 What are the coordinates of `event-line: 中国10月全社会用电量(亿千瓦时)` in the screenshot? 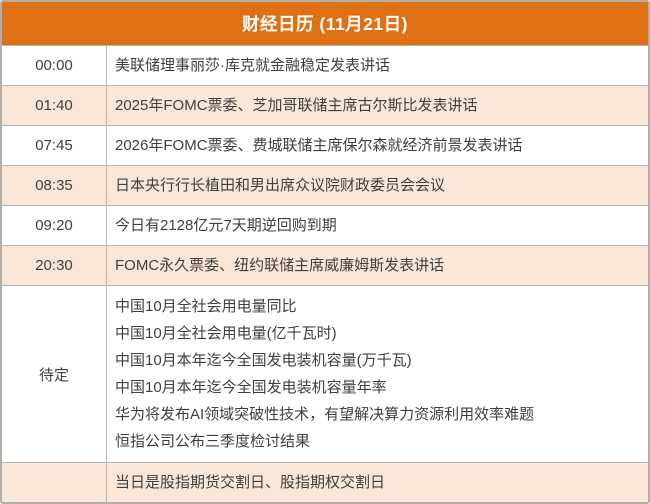 It's located at (226, 333).